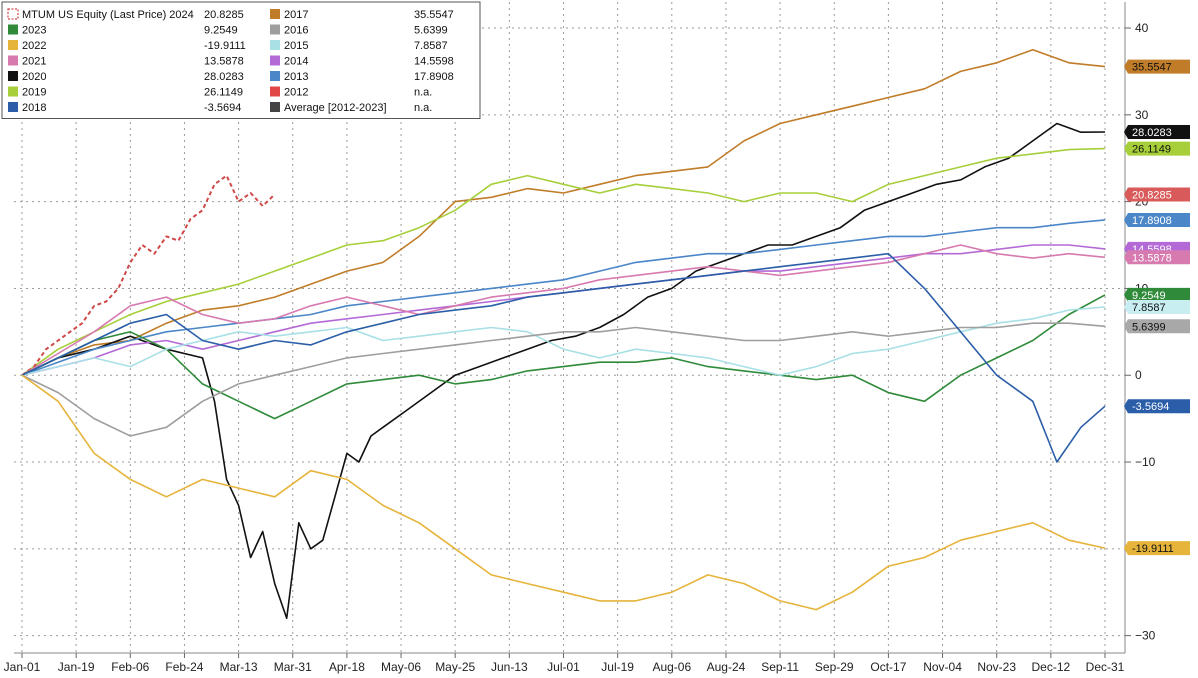 The width and height of the screenshot is (1198, 678). I want to click on legend-label: 2016, so click(296, 31).